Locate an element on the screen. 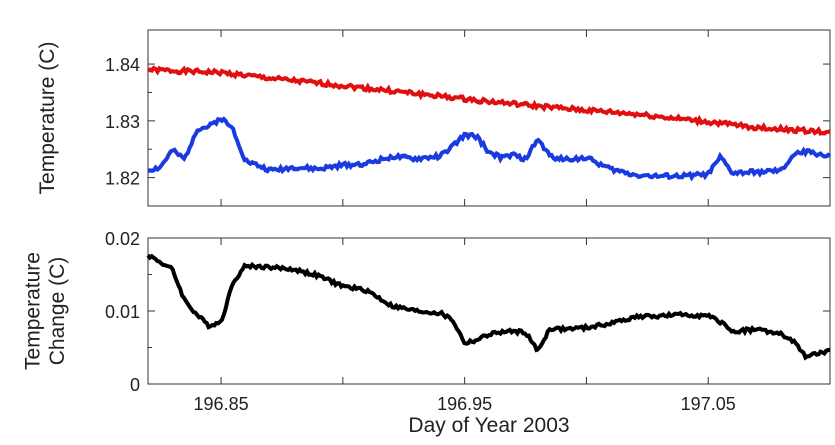 Image resolution: width=835 pixels, height=445 pixels. x-axis-label: Day of Year 2003 is located at coordinates (488, 425).